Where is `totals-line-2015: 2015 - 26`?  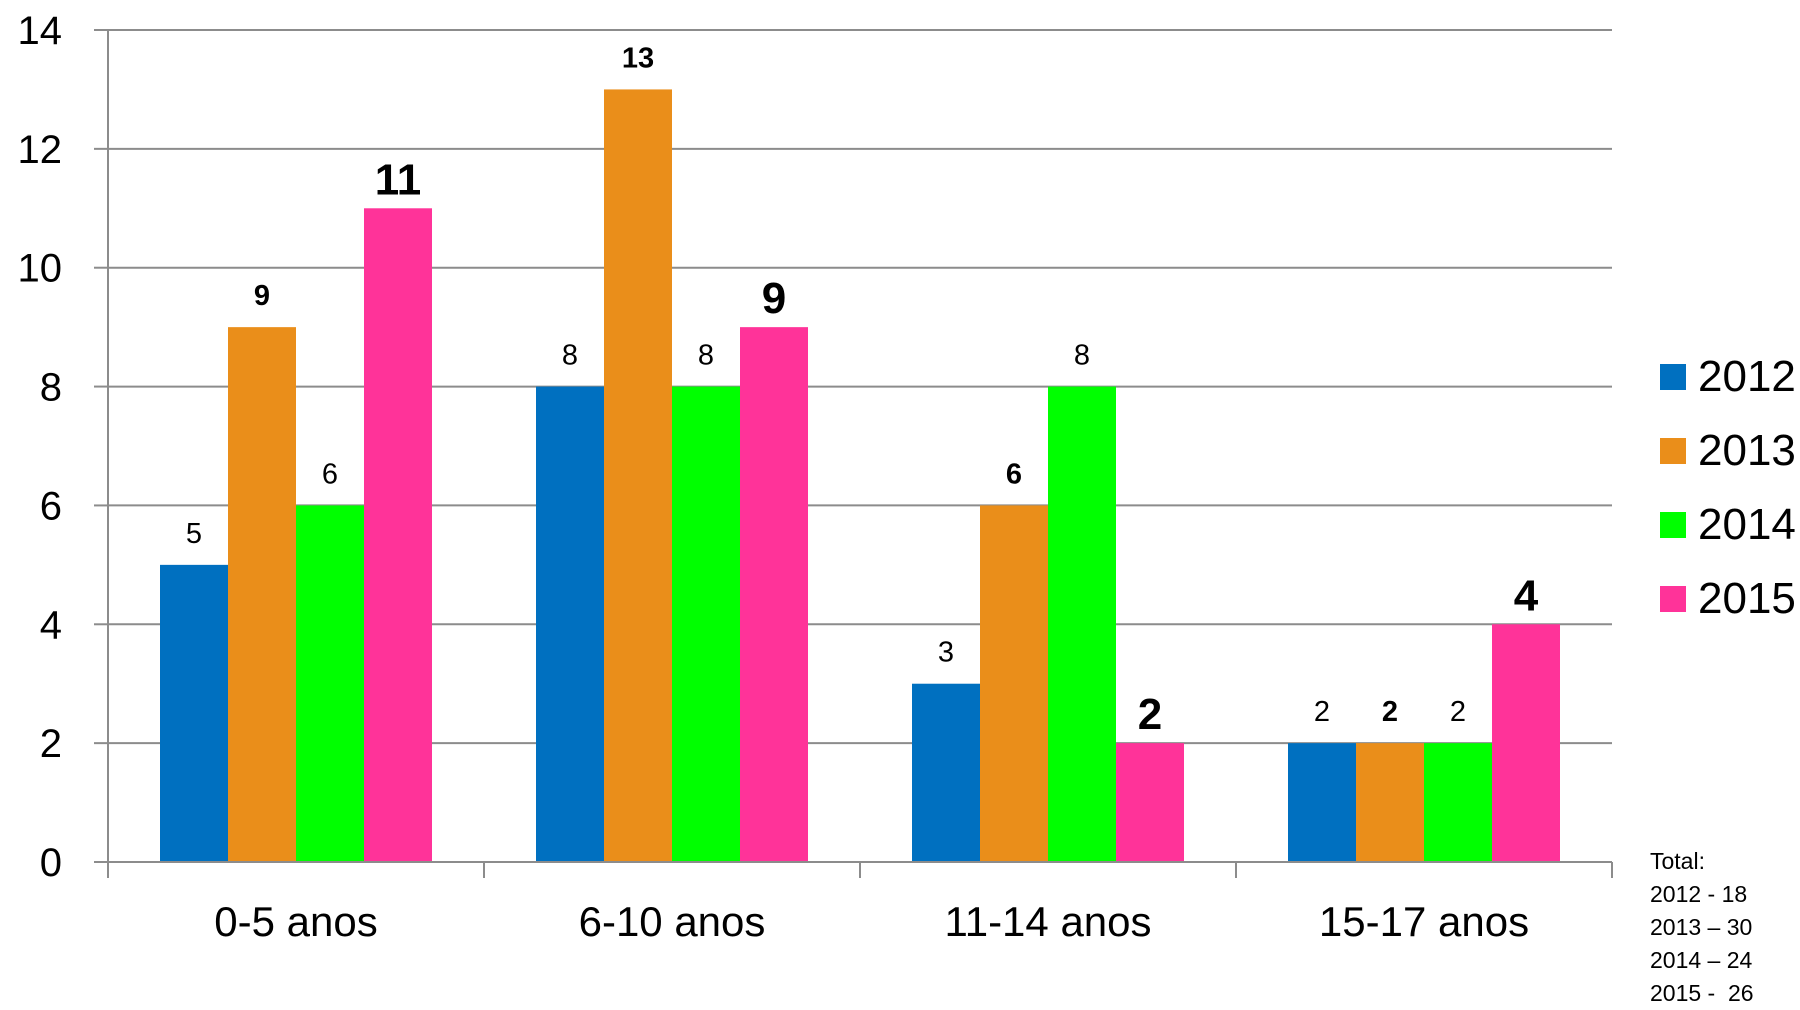
totals-line-2015: 2015 - 26 is located at coordinates (1702, 993).